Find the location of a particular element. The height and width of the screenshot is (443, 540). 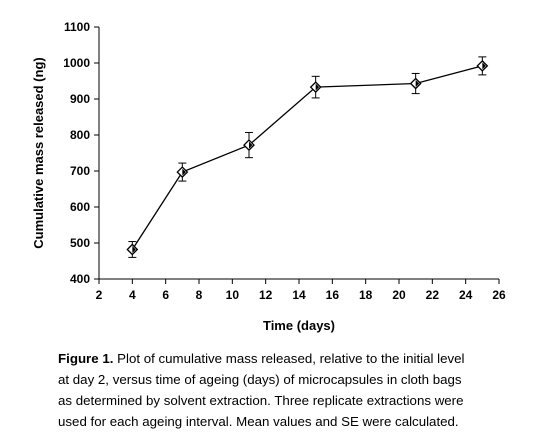

x-tick-label: 10 is located at coordinates (233, 295).